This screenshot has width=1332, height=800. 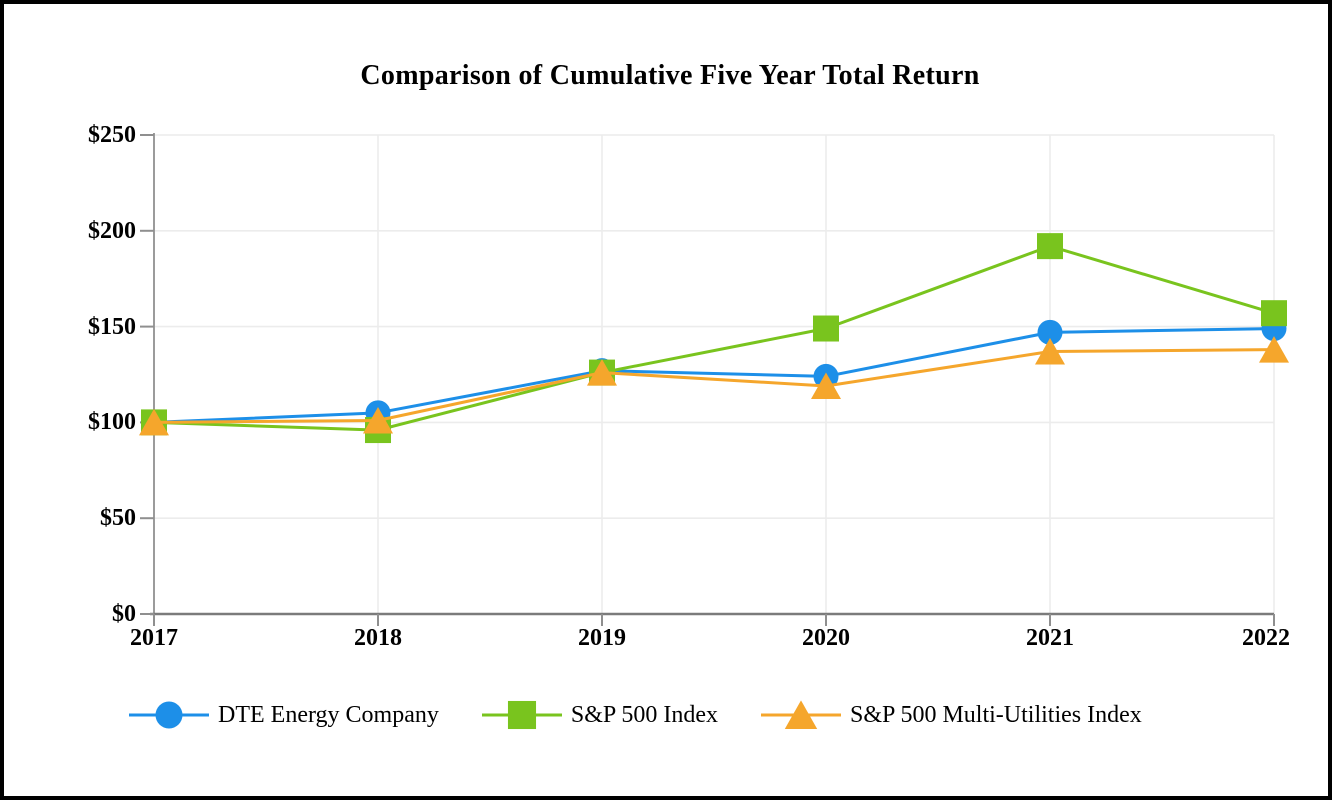 I want to click on legend-label: DTE Energy Company, so click(x=328, y=714).